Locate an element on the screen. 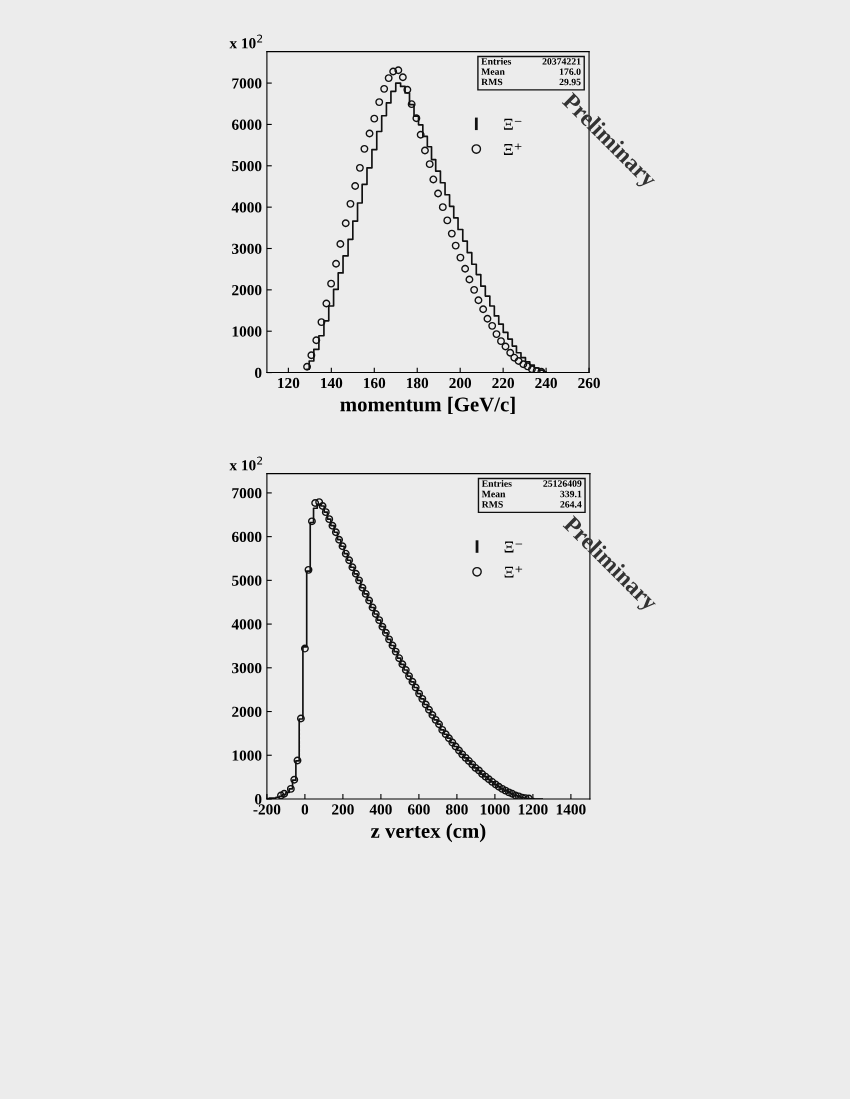 This screenshot has height=1099, width=850. x-tick-label: 600 is located at coordinates (418, 809).